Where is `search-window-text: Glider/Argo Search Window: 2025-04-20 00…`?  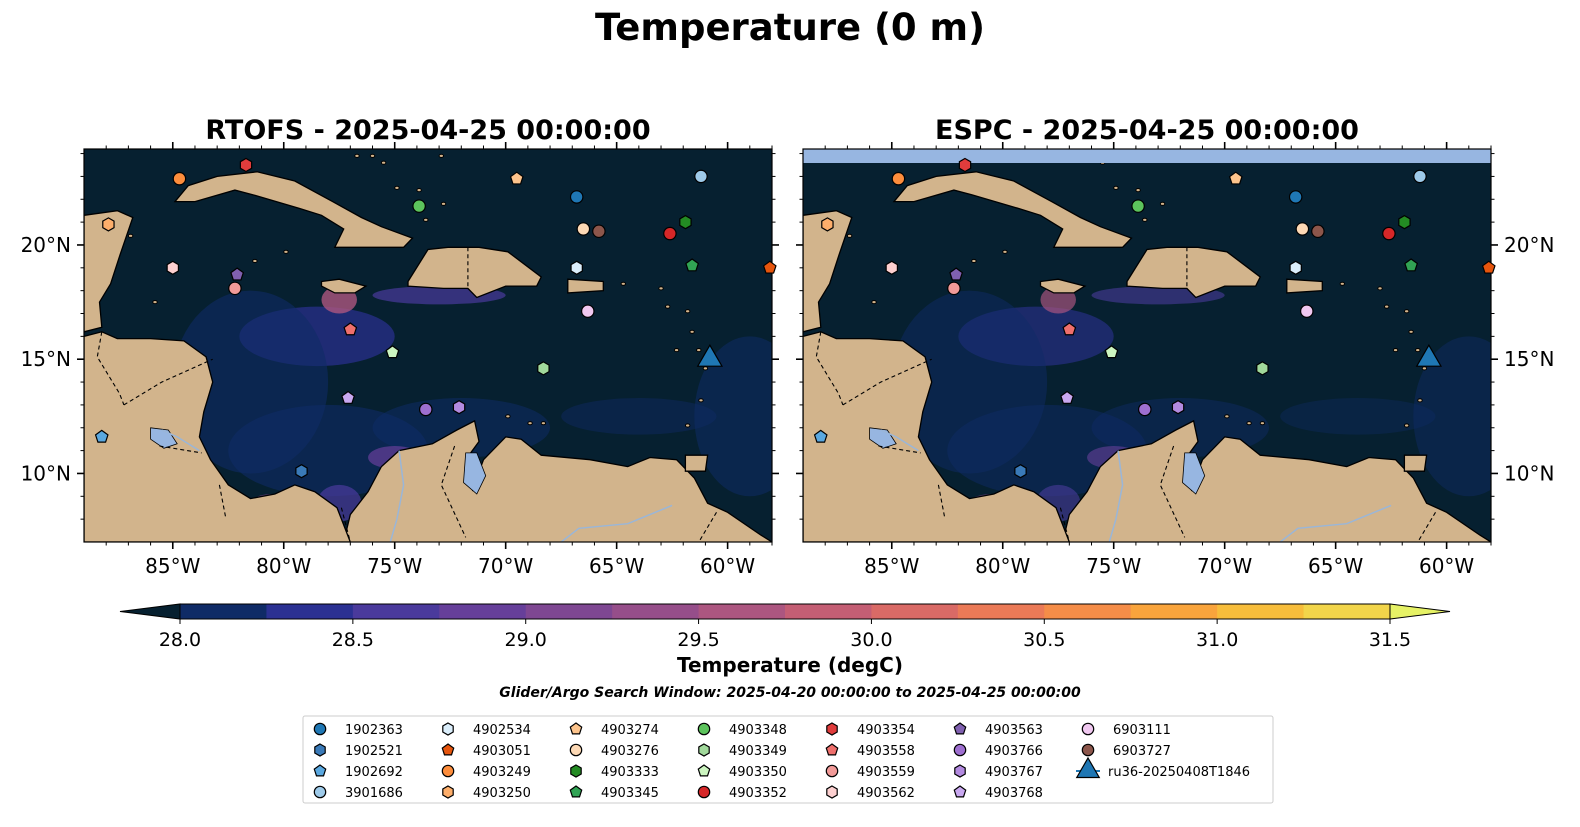
search-window-text: Glider/Argo Search Window: 2025-04-20 00… is located at coordinates (790, 693).